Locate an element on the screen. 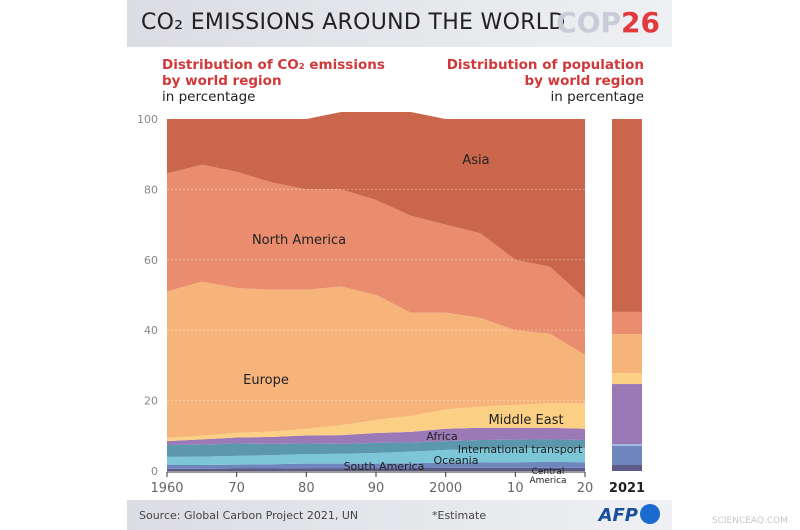  x-tick-label: 70 is located at coordinates (236, 488).